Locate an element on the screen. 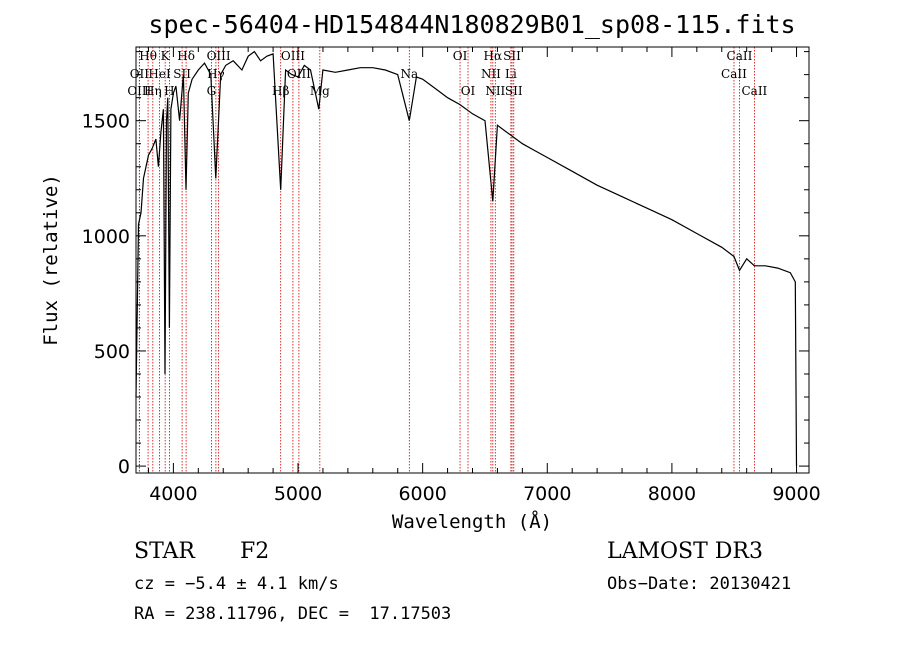  x-tick-label: 9000 is located at coordinates (796, 494).